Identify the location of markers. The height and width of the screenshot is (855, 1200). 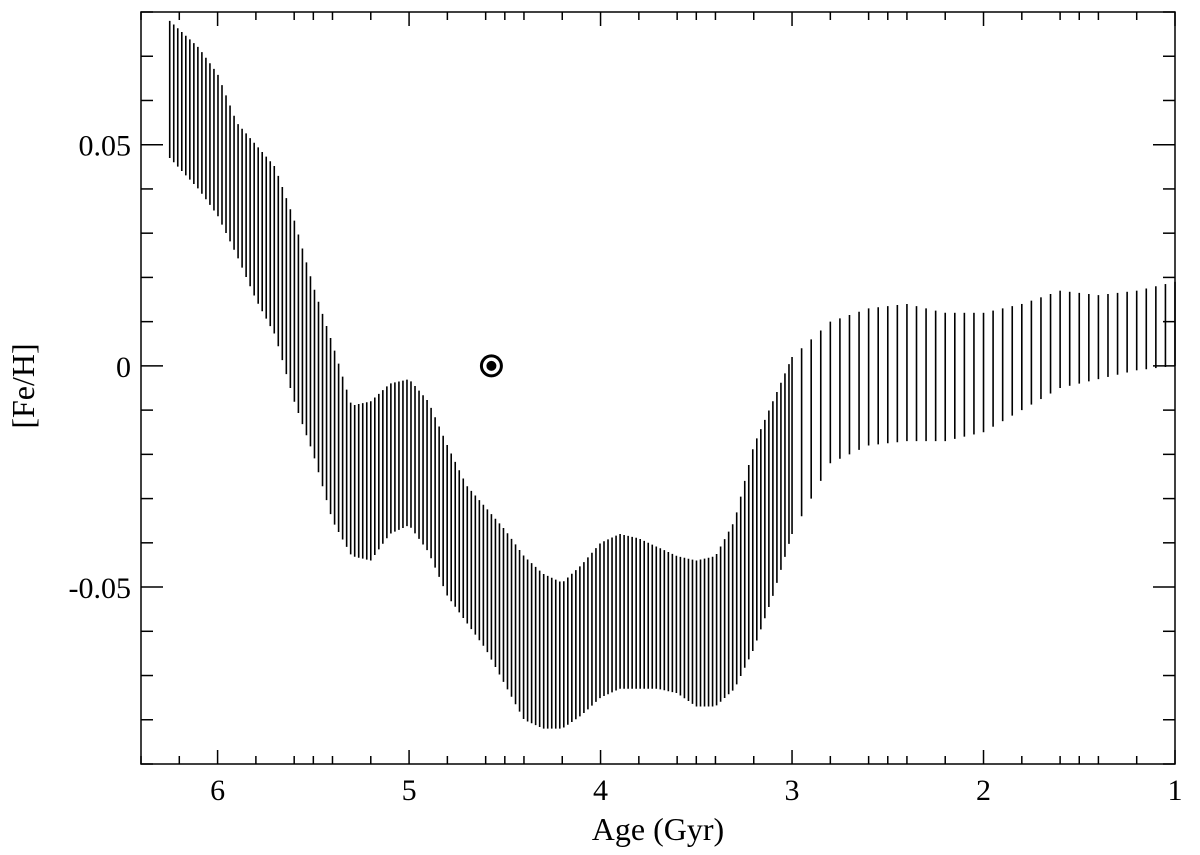
(491, 366).